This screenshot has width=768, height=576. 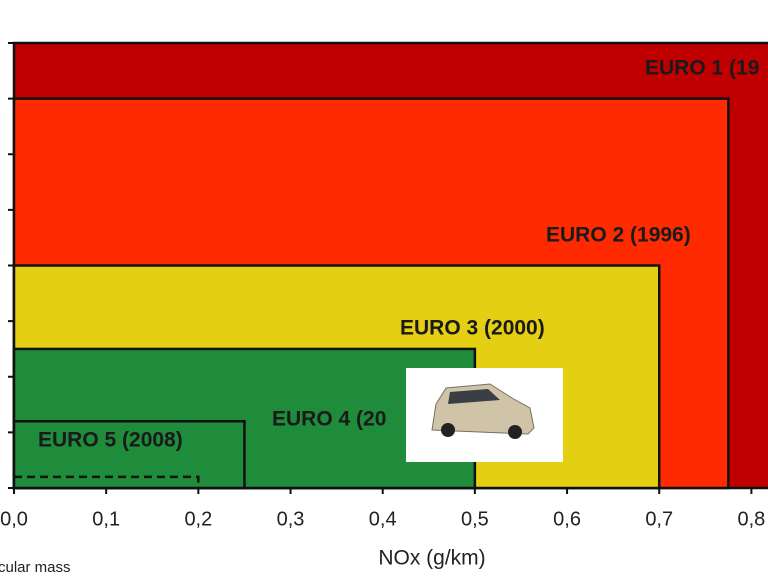 I want to click on series-label: EURO 3 (2000), so click(x=472, y=328).